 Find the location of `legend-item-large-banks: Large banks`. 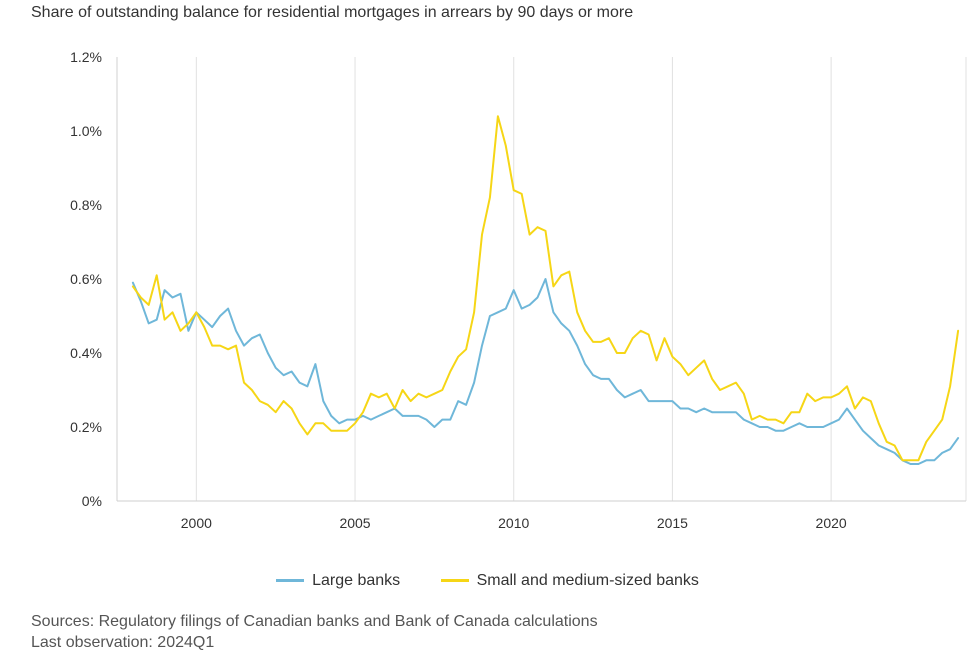

legend-item-large-banks: Large banks is located at coordinates (338, 581).